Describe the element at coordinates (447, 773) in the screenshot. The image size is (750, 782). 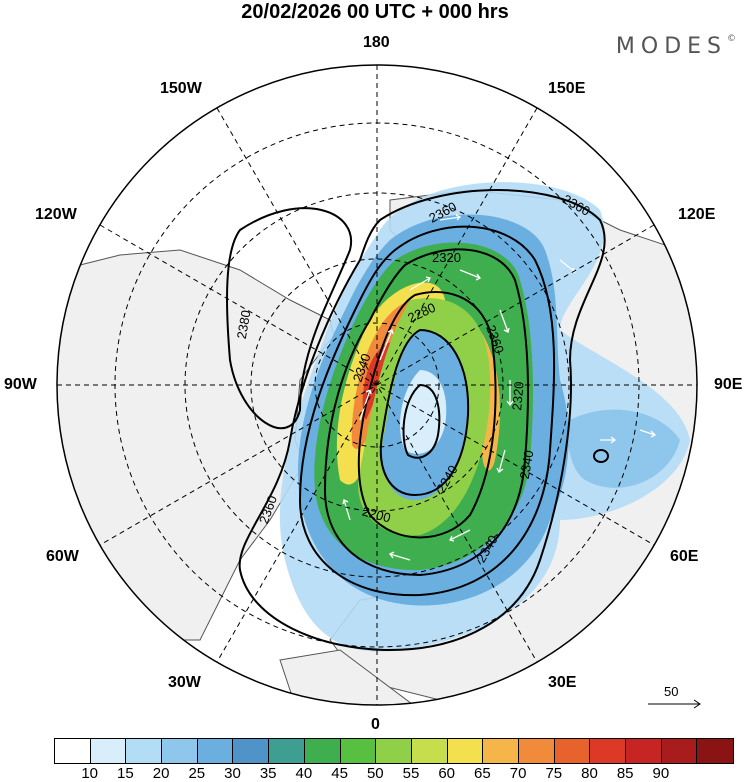
I see `colorbar-tick-label: 60` at that location.